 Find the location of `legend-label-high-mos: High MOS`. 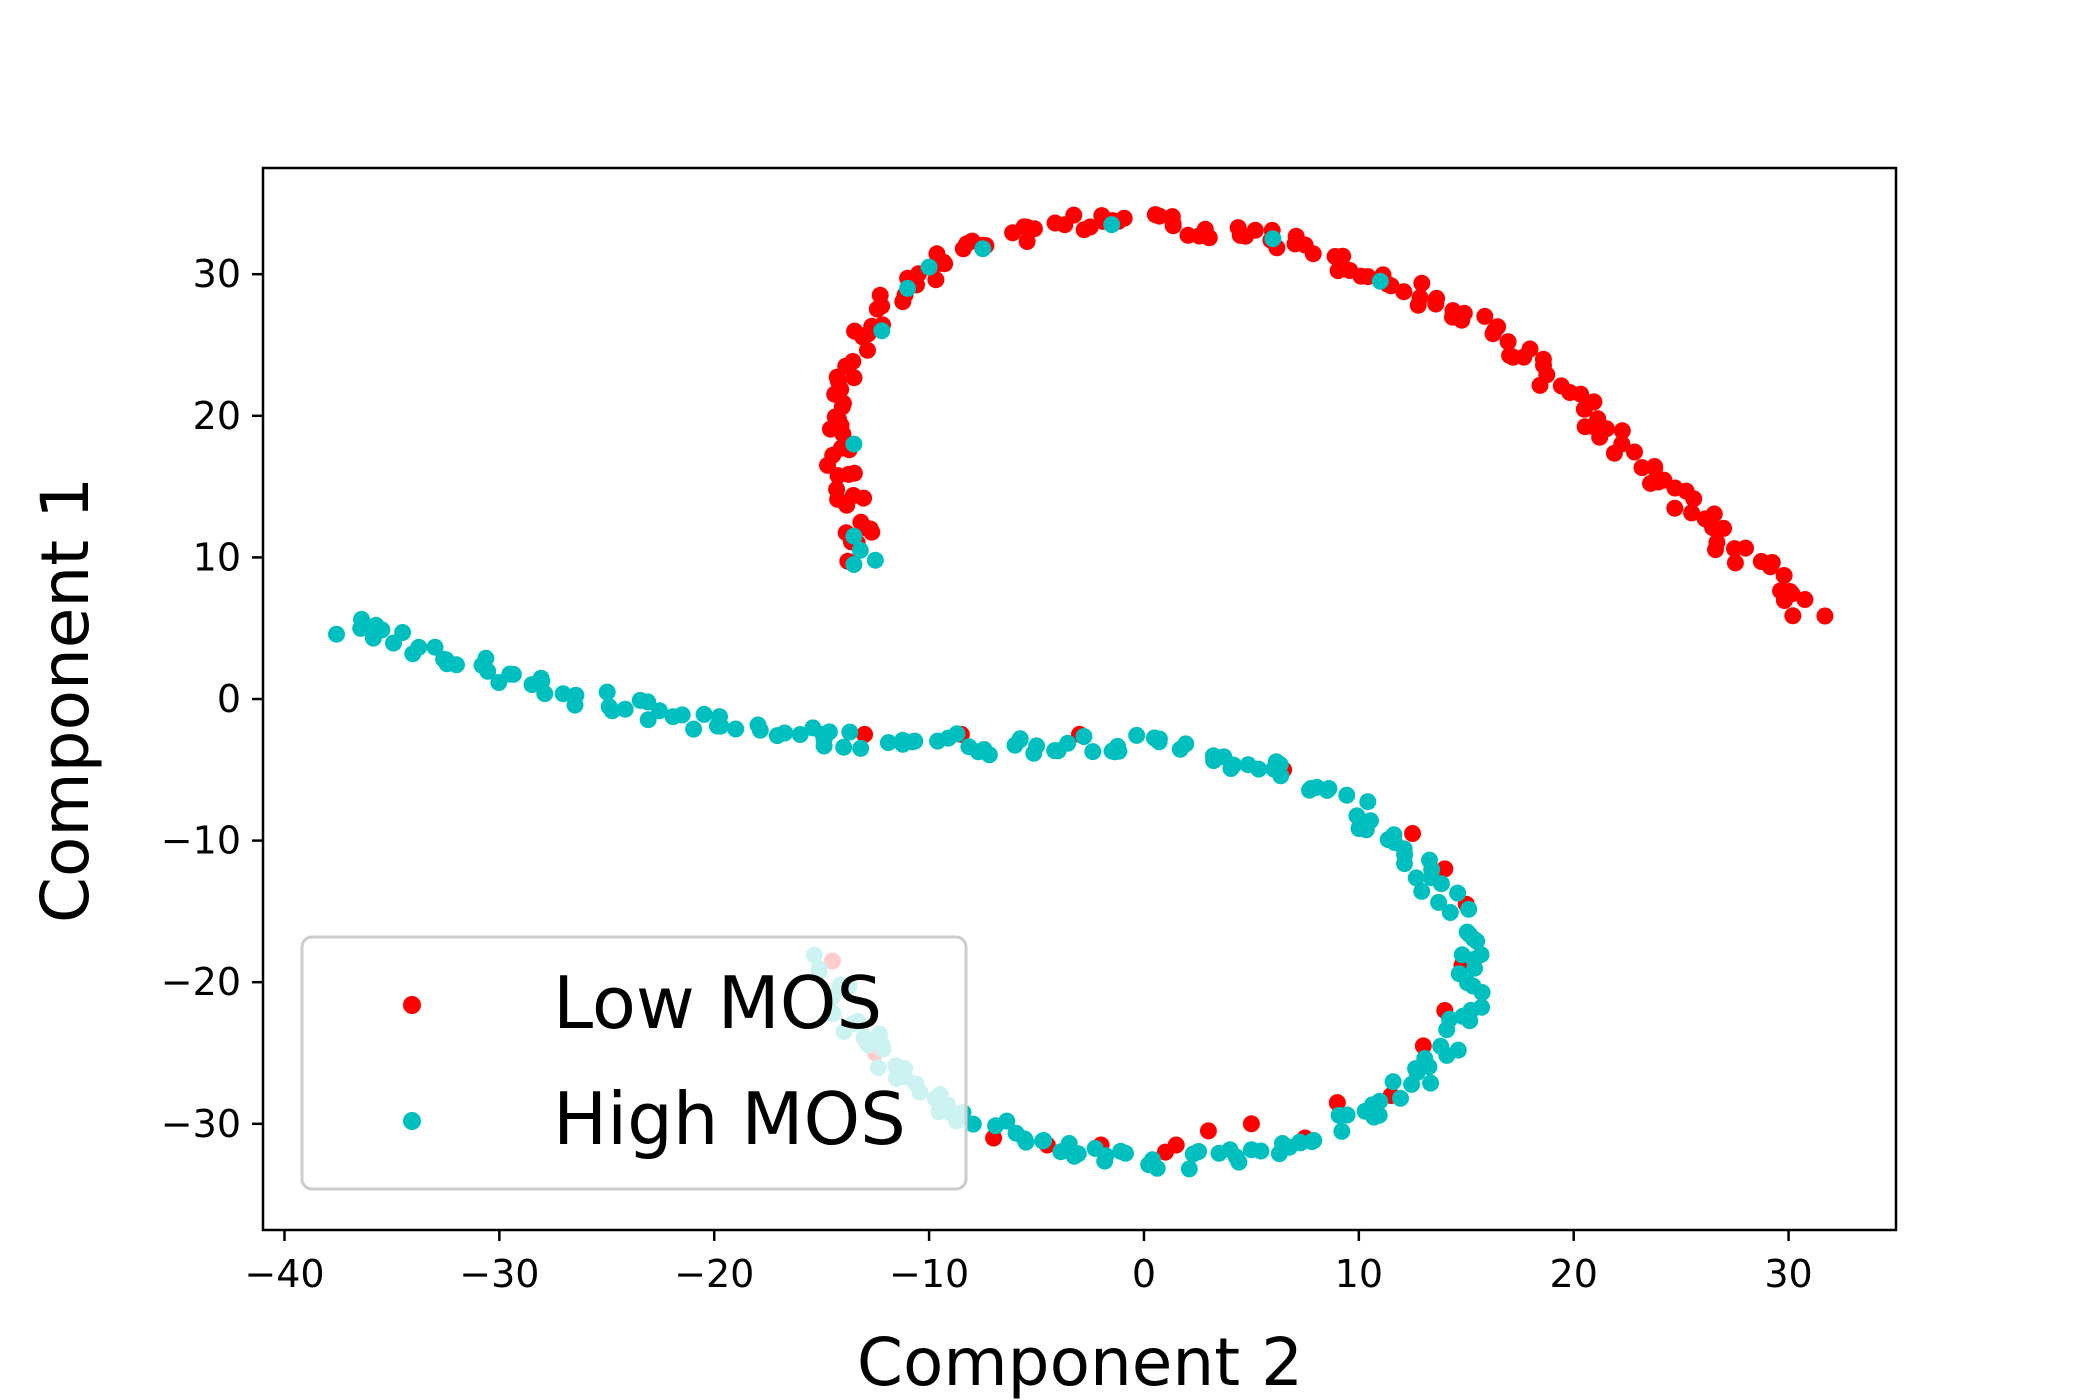

legend-label-high-mos: High MOS is located at coordinates (729, 1119).